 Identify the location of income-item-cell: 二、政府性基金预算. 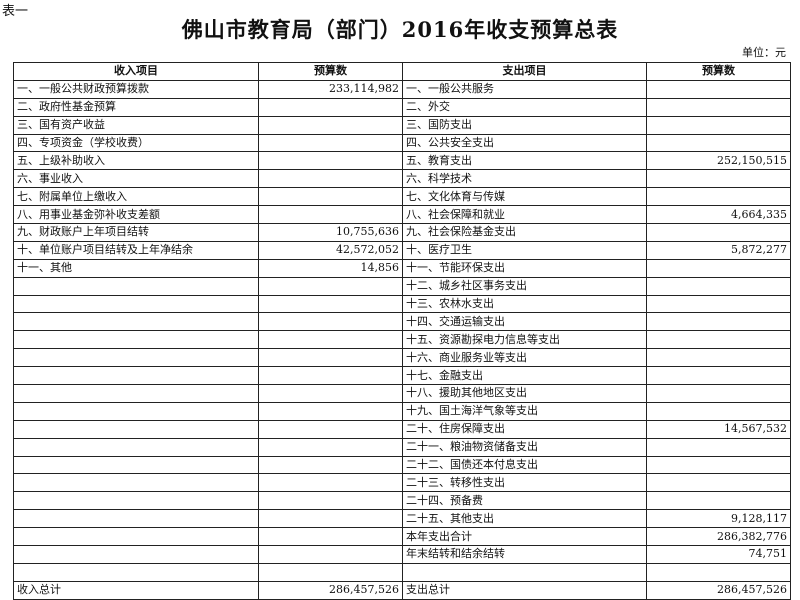
(136, 107).